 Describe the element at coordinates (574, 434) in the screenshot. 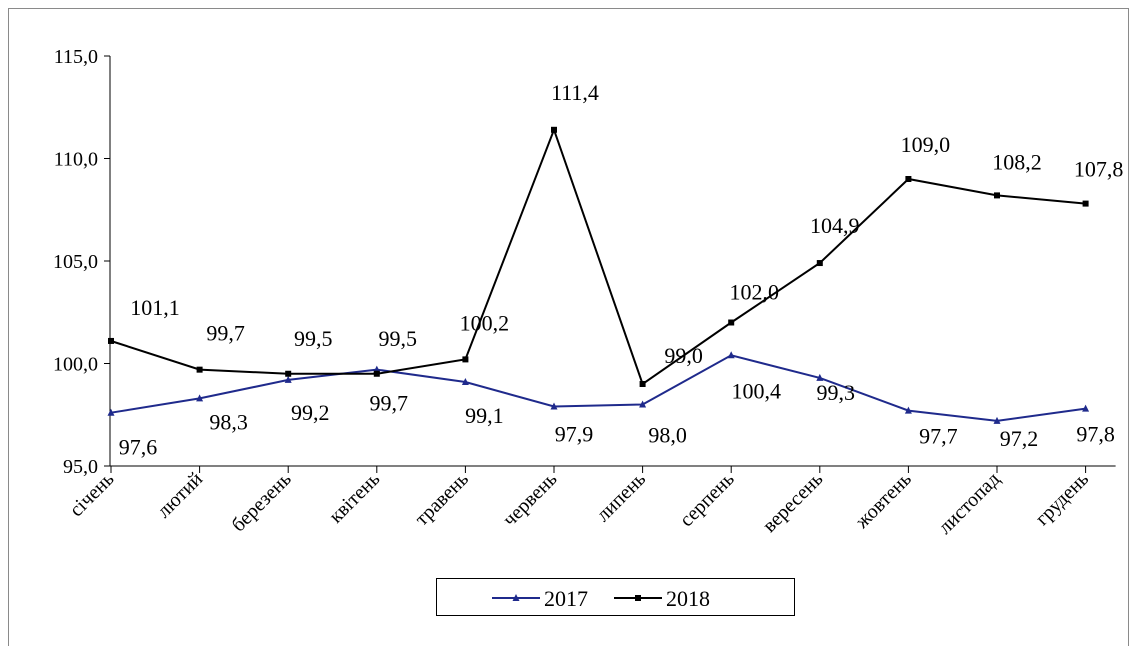

I see `data-label-2017: 97,9` at that location.